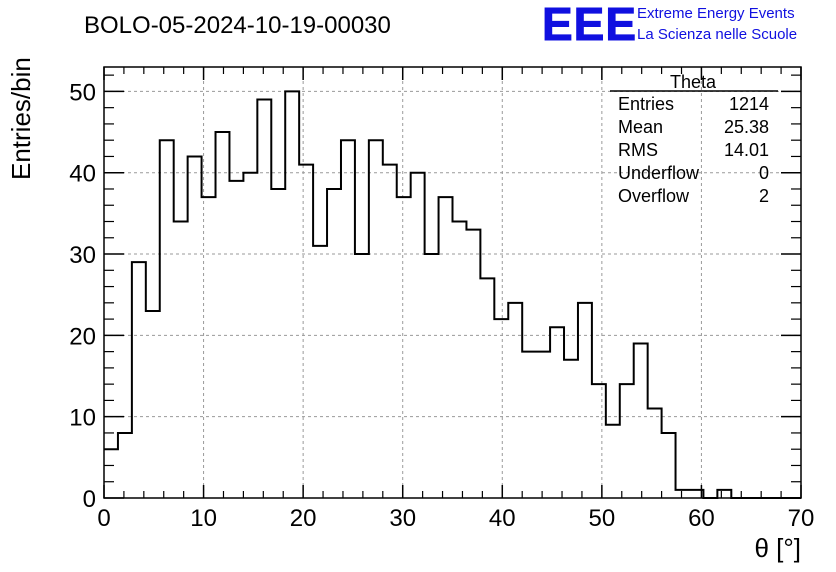 The width and height of the screenshot is (836, 572). I want to click on y-tick-label: 10, so click(82, 418).